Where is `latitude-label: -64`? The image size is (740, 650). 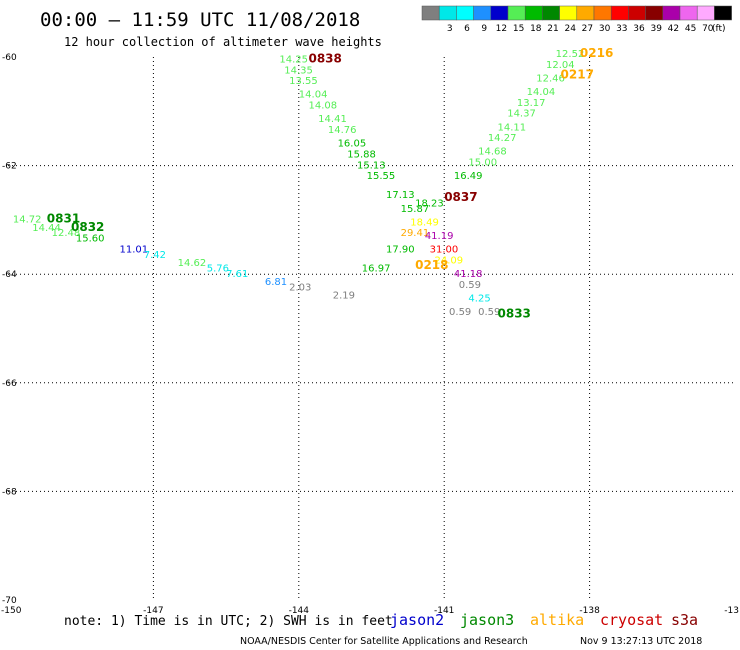 latitude-label: -64 is located at coordinates (9, 275).